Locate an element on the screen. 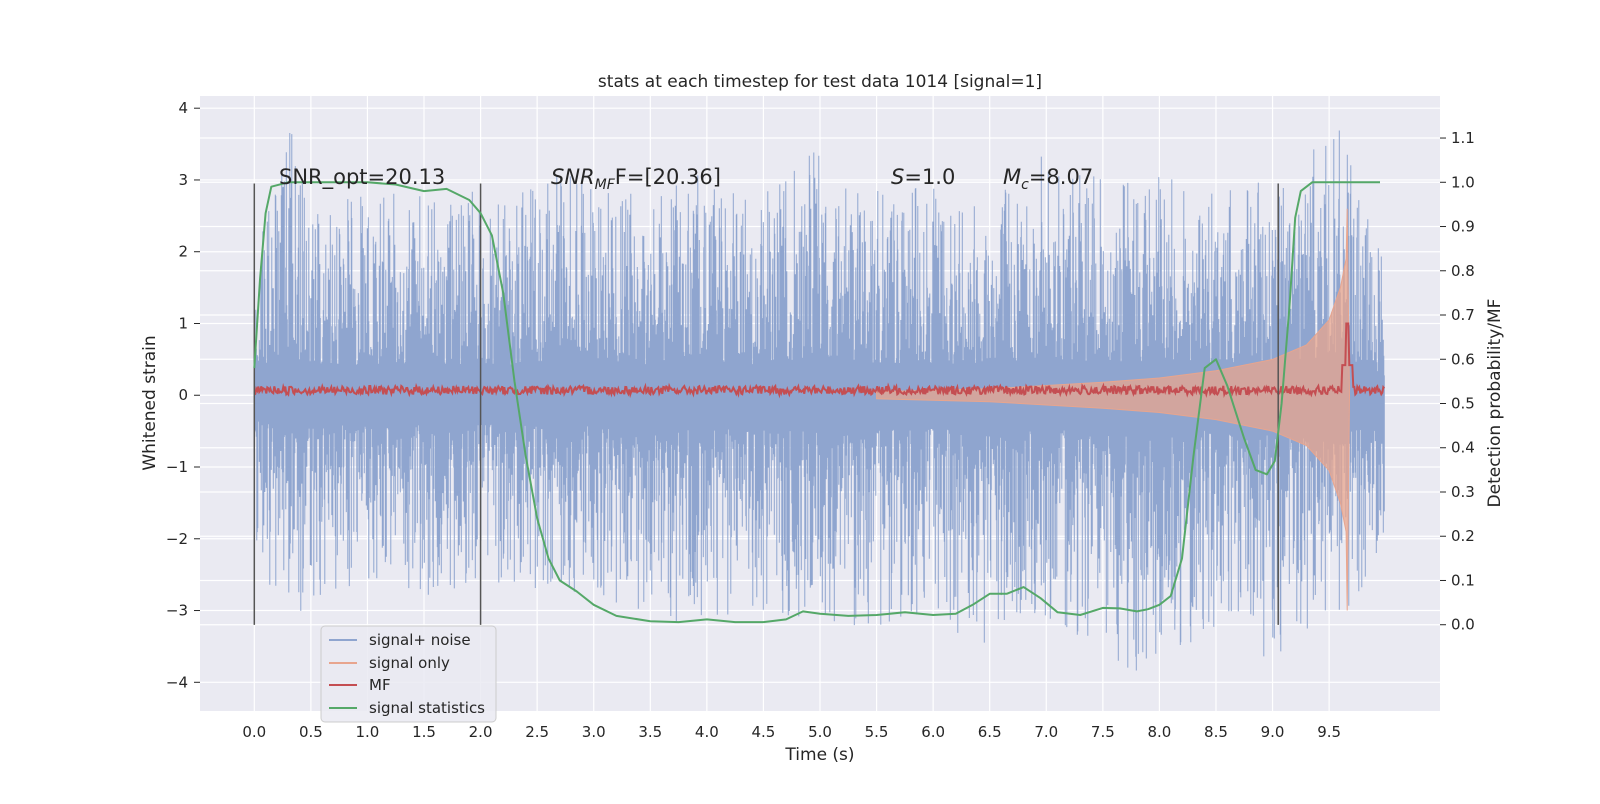 The width and height of the screenshot is (1600, 804). y-right-tick-label: 0.7 is located at coordinates (1463, 315).